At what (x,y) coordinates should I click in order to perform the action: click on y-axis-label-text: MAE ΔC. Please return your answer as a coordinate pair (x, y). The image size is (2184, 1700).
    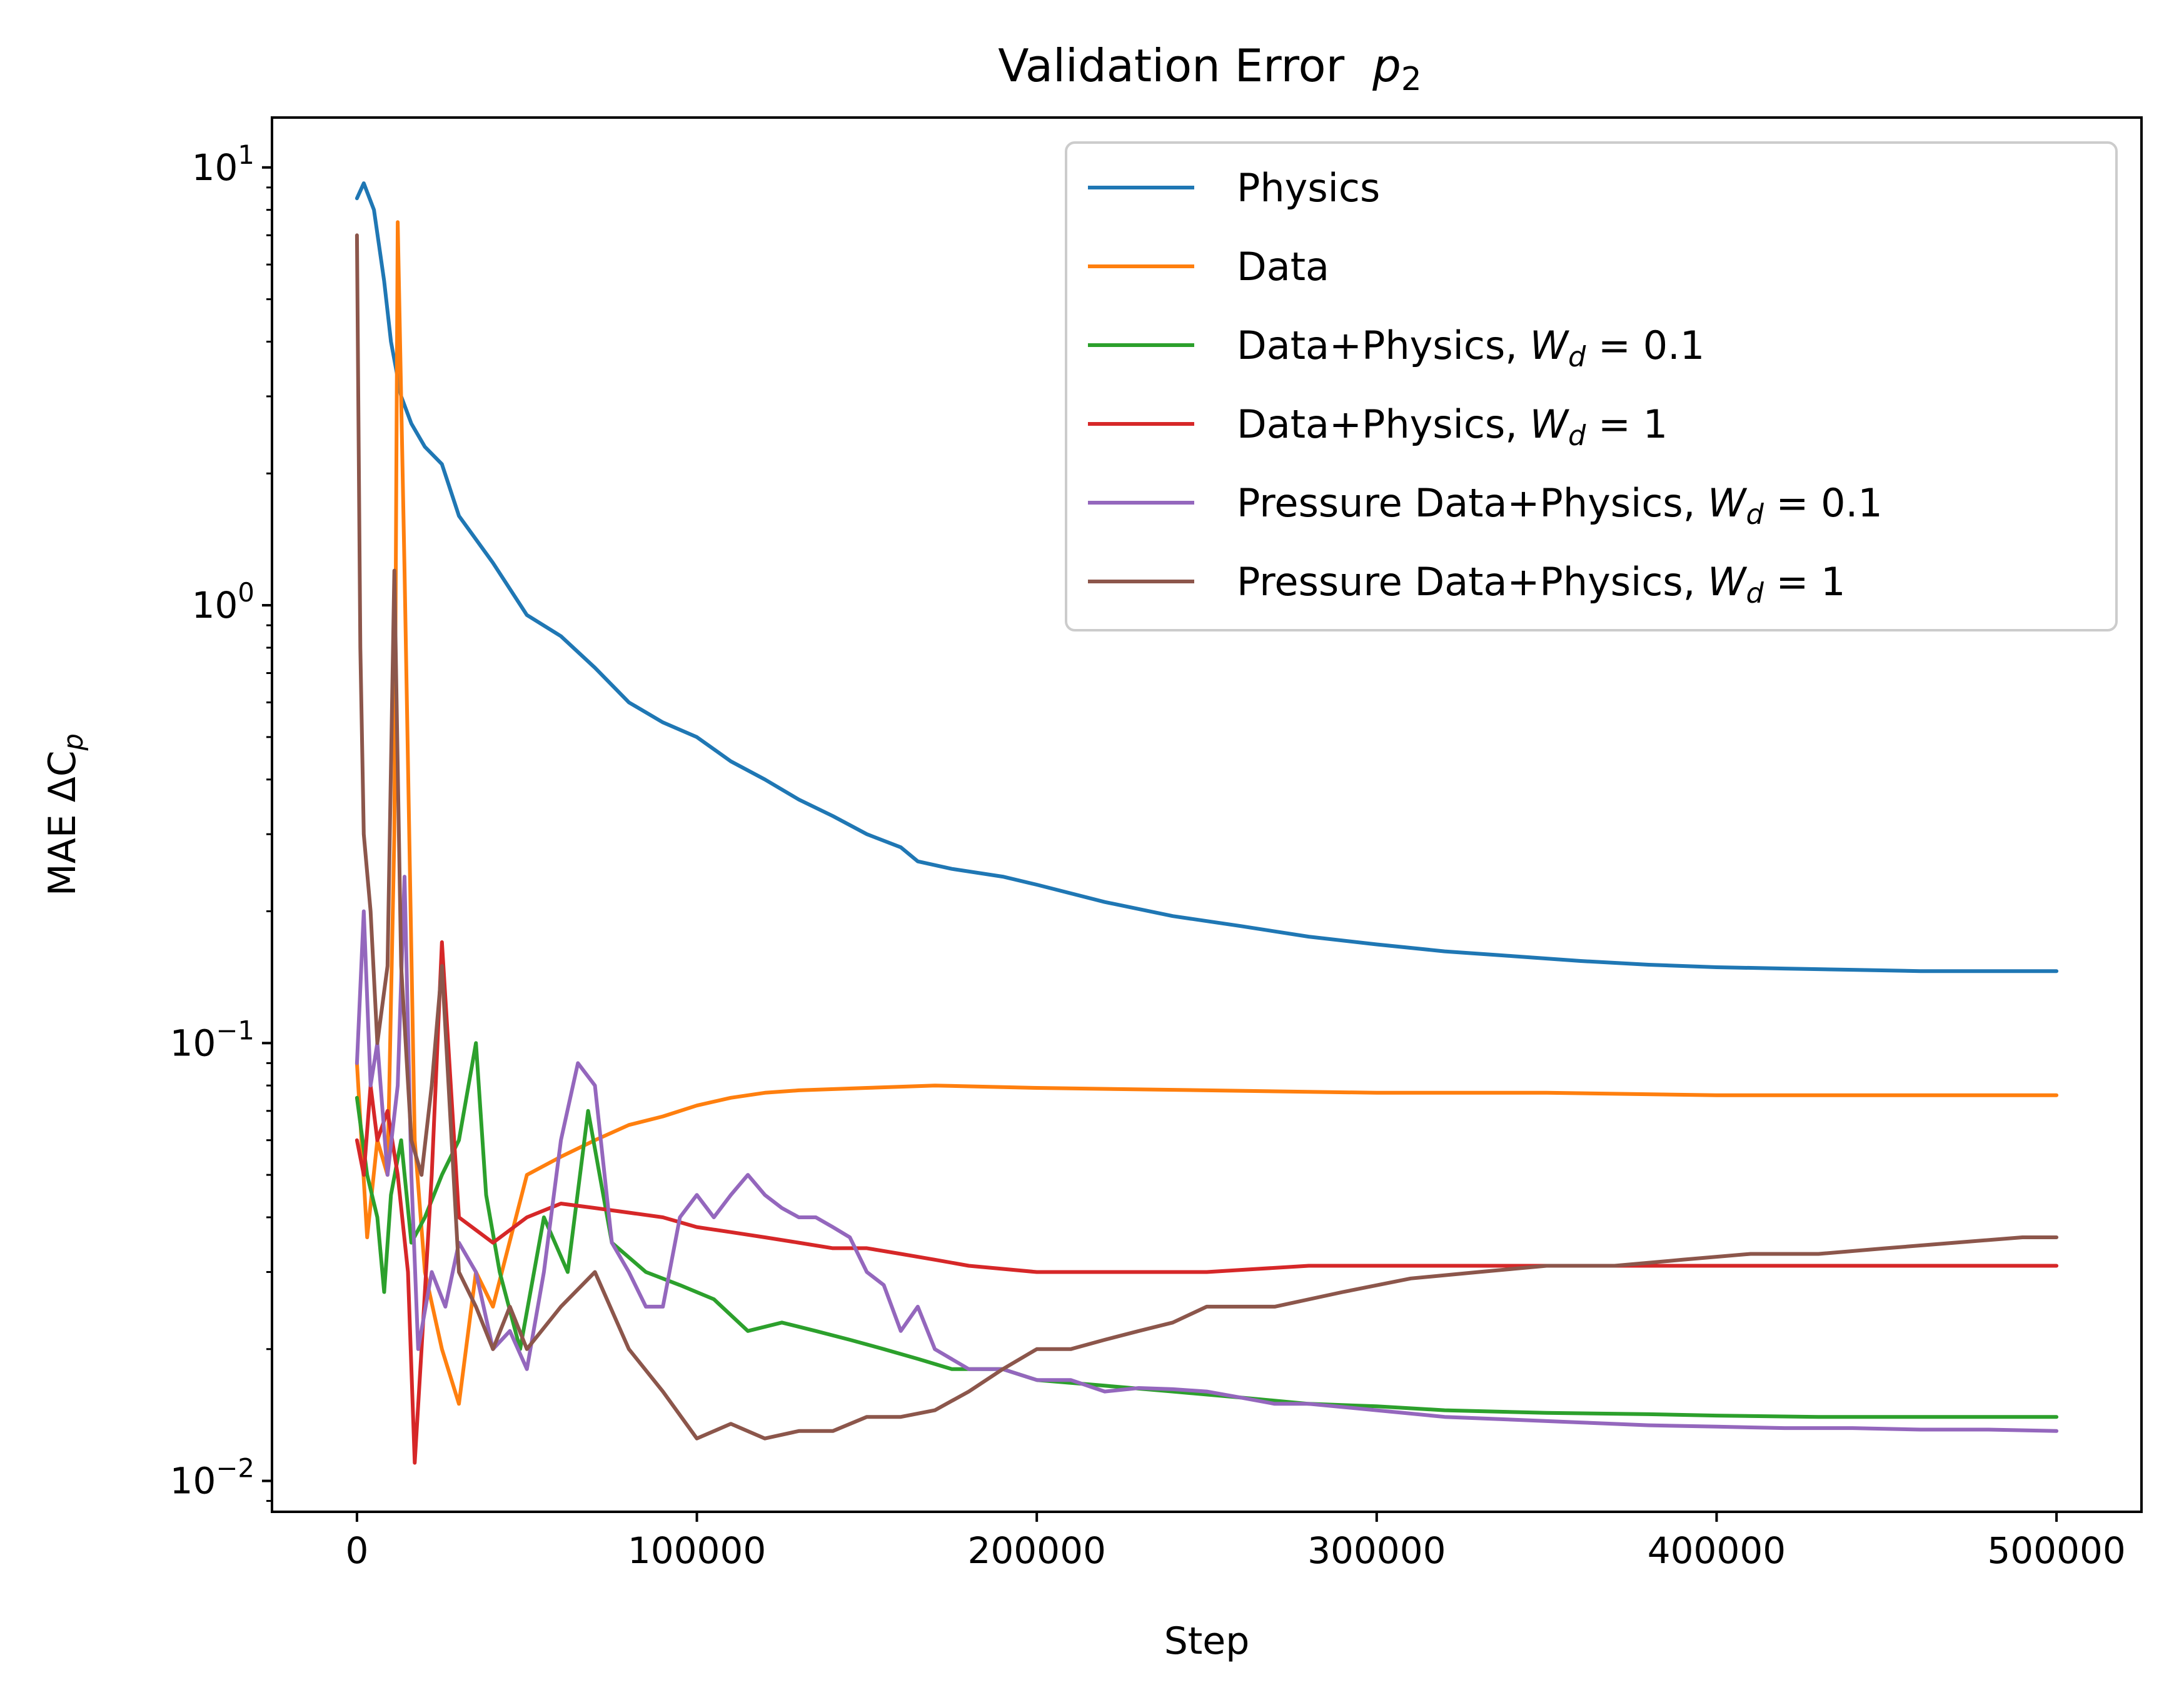
    Looking at the image, I should click on (62, 823).